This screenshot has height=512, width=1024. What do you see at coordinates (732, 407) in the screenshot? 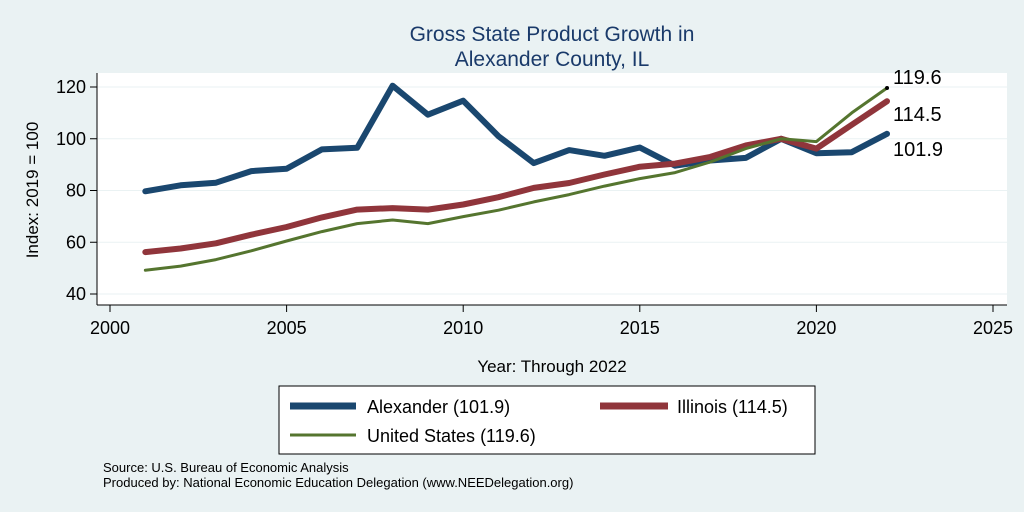
I see `legend-label-illinois: Illinois (114.5)` at bounding box center [732, 407].